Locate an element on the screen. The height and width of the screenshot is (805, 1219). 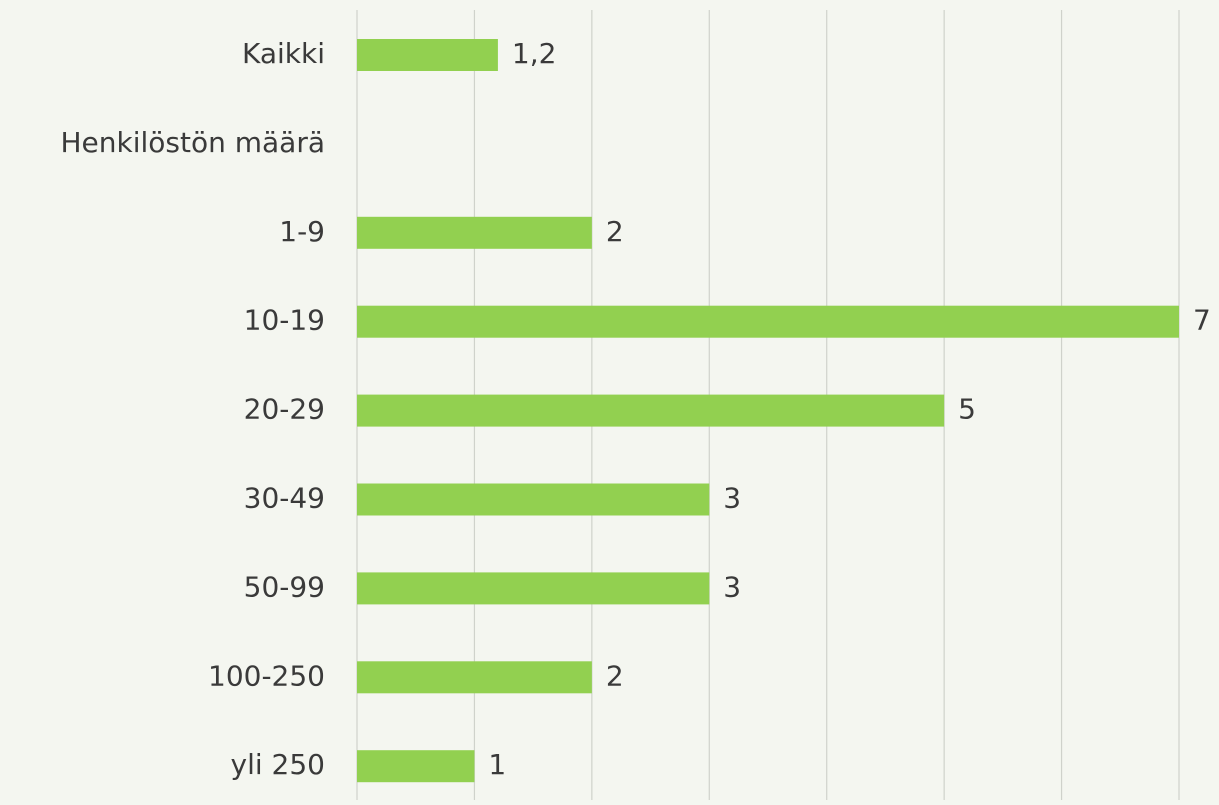
data-label: 7 is located at coordinates (1202, 320).